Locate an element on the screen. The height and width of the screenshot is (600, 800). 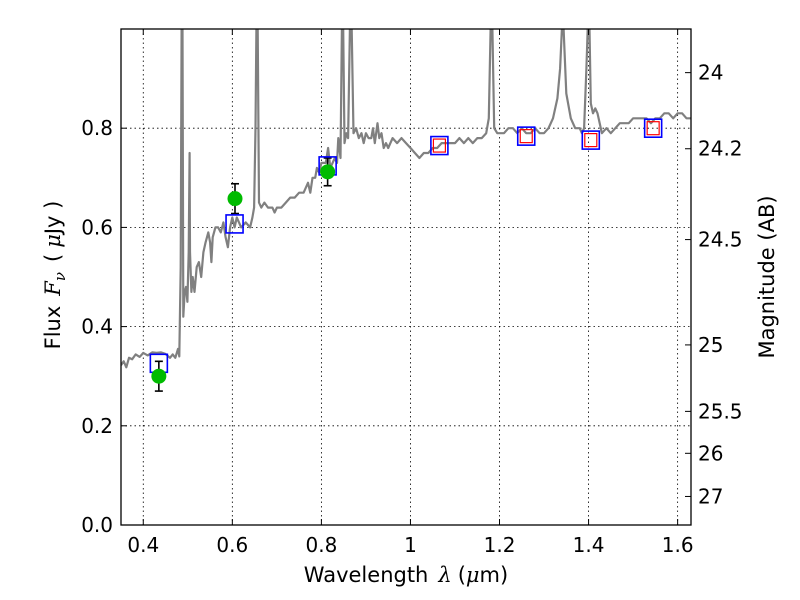
x-tick-label: 0.6 is located at coordinates (232, 545).